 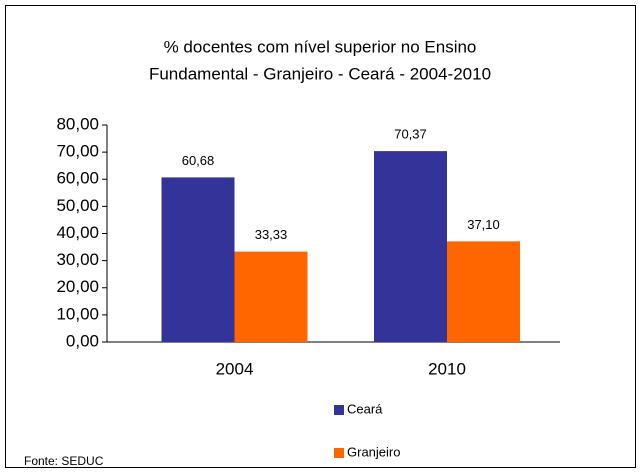 I want to click on y-tick-label: 50,00, so click(x=77, y=205).